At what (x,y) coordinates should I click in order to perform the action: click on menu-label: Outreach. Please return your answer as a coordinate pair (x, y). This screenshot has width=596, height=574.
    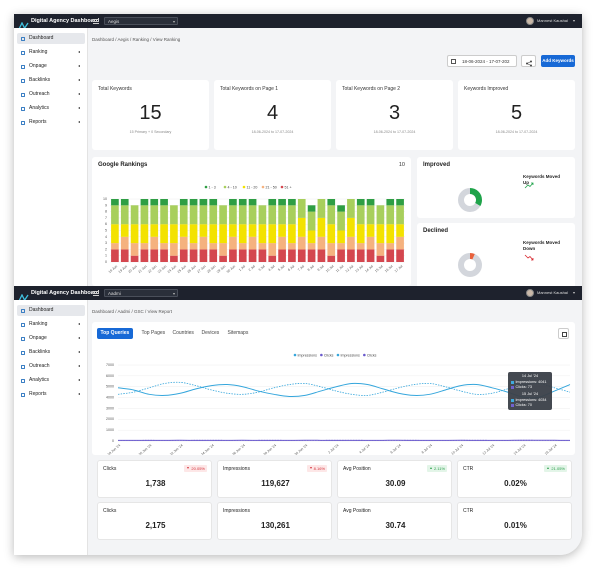
    Looking at the image, I should click on (39, 366).